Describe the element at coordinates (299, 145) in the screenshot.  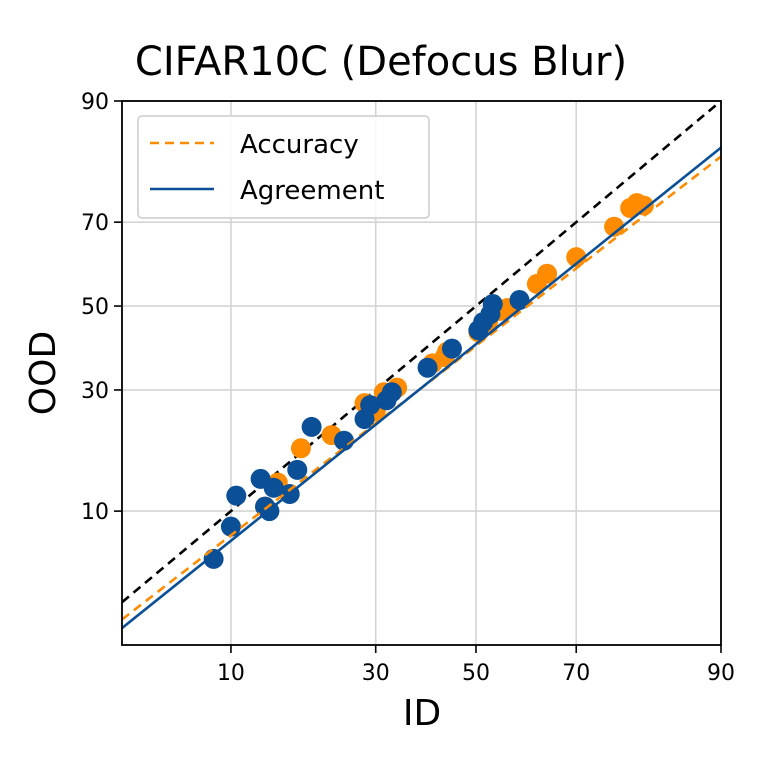
I see `legend-label-accuracy: Accuracy` at that location.